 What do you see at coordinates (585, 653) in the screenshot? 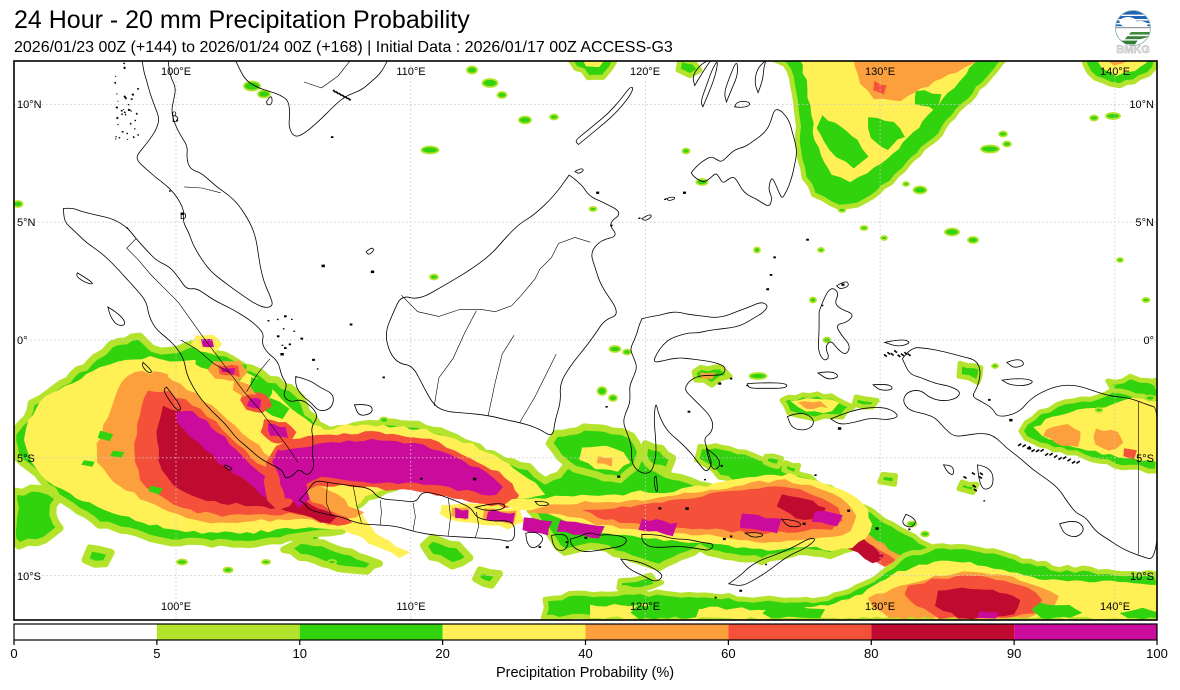
I see `svg-text: 40` at bounding box center [585, 653].